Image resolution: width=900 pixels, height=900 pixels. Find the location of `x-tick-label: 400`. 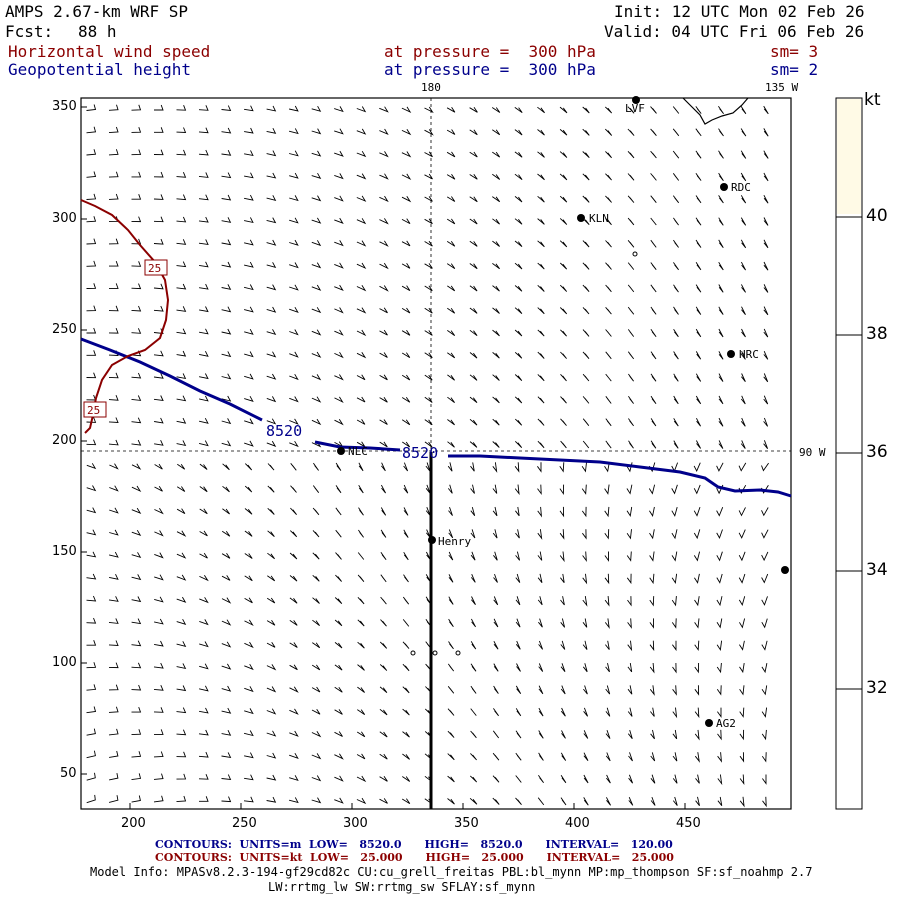

x-tick-label: 400 is located at coordinates (577, 823).